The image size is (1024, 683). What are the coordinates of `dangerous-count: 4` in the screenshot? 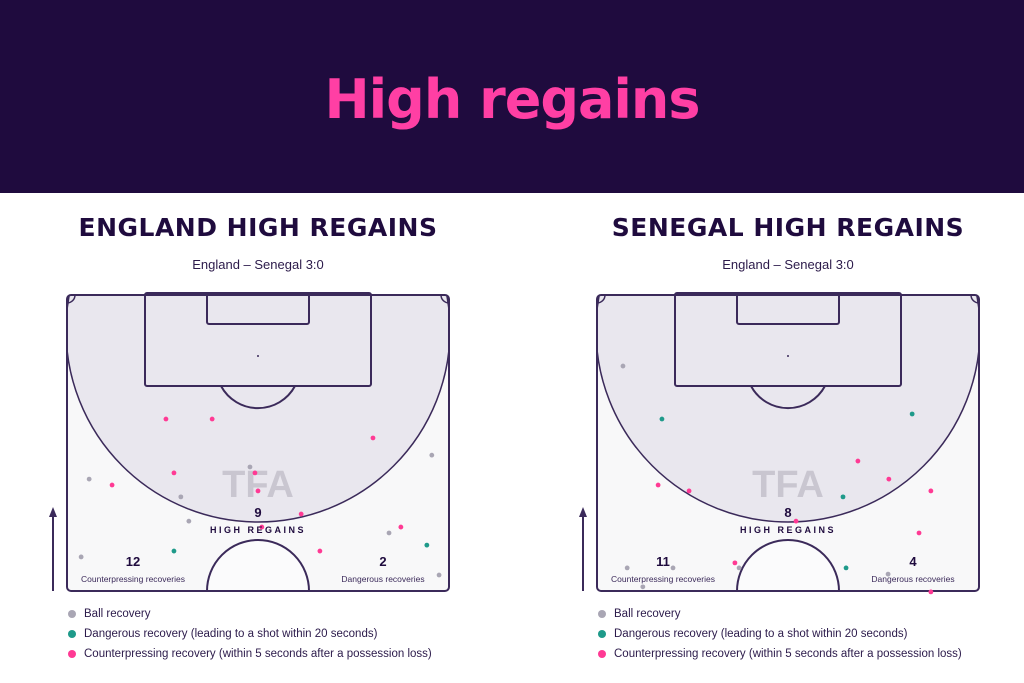 It's located at (913, 561).